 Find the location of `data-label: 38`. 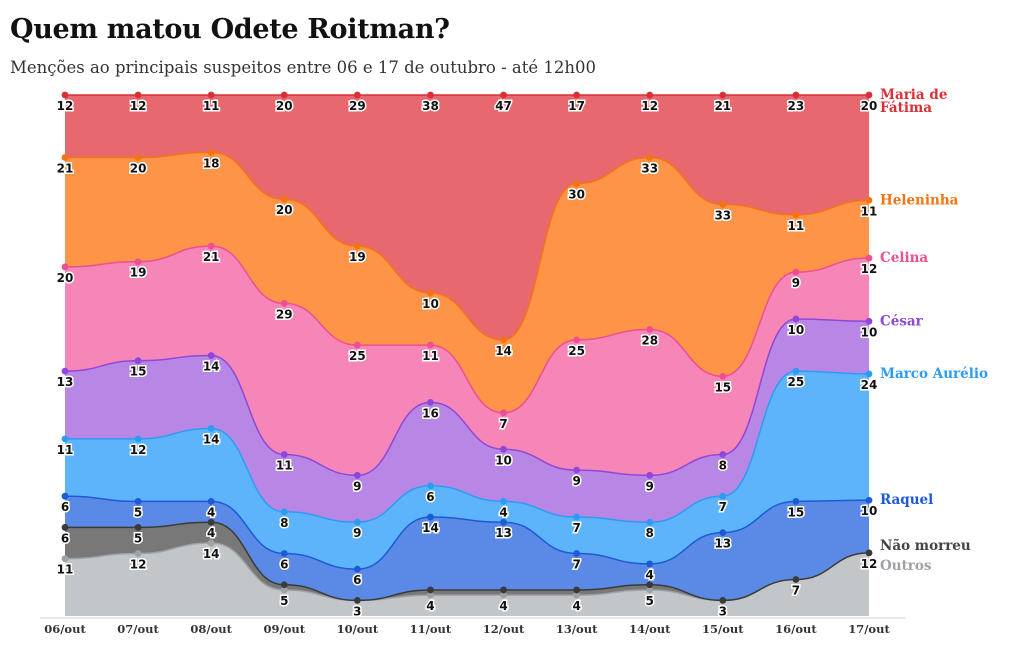

data-label: 38 is located at coordinates (430, 106).